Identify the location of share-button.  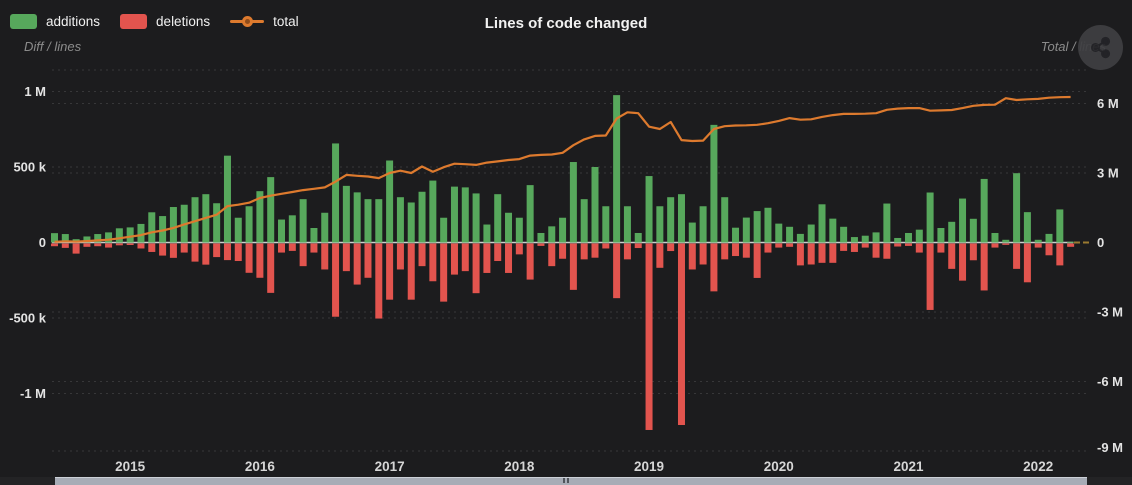
(1100, 47).